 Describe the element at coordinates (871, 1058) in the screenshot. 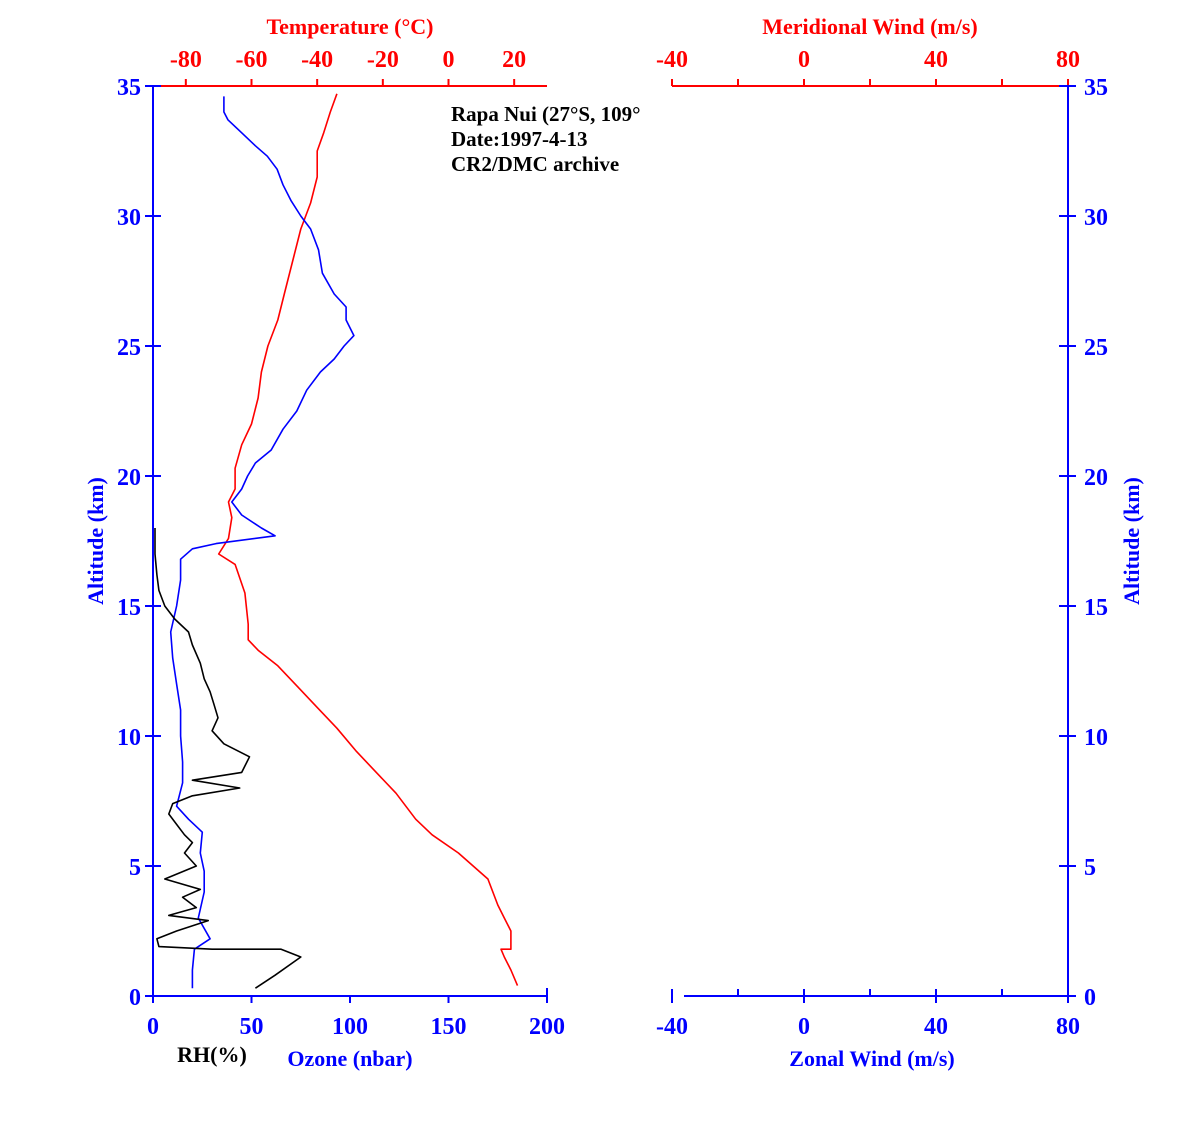

I see `zonal-wind-axis-label: Zonal Wind (m/s)` at that location.